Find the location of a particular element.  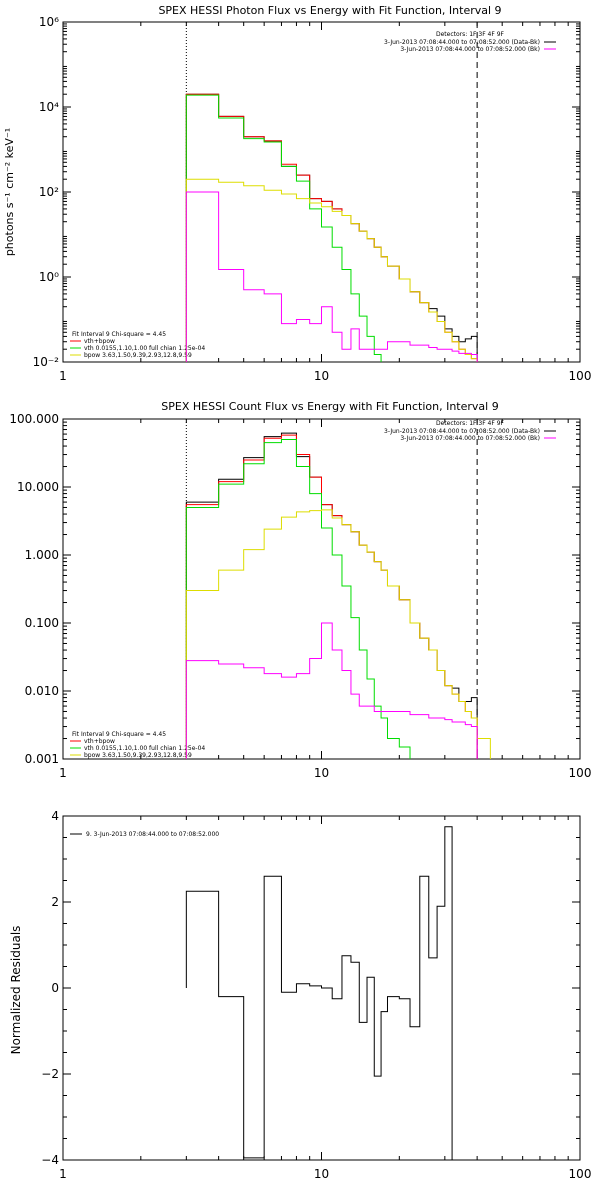

residuals-y-tick-label: −4 is located at coordinates (50, 1160).